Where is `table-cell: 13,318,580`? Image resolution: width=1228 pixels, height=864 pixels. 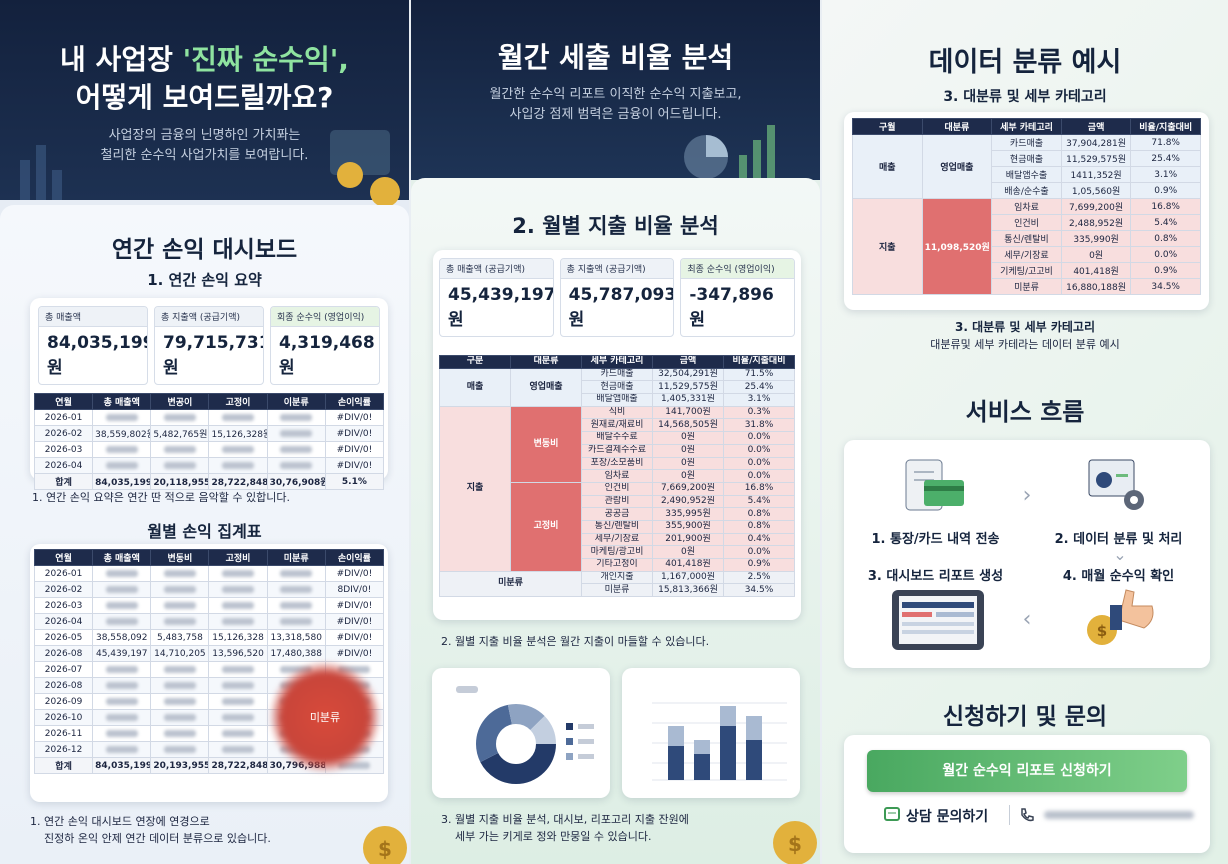
table-cell: 13,318,580 is located at coordinates (296, 637).